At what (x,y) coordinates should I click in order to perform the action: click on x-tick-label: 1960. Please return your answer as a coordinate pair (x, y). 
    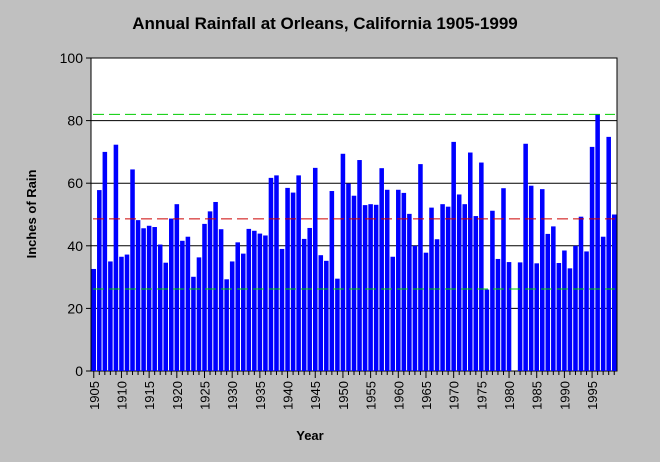
    Looking at the image, I should click on (398, 395).